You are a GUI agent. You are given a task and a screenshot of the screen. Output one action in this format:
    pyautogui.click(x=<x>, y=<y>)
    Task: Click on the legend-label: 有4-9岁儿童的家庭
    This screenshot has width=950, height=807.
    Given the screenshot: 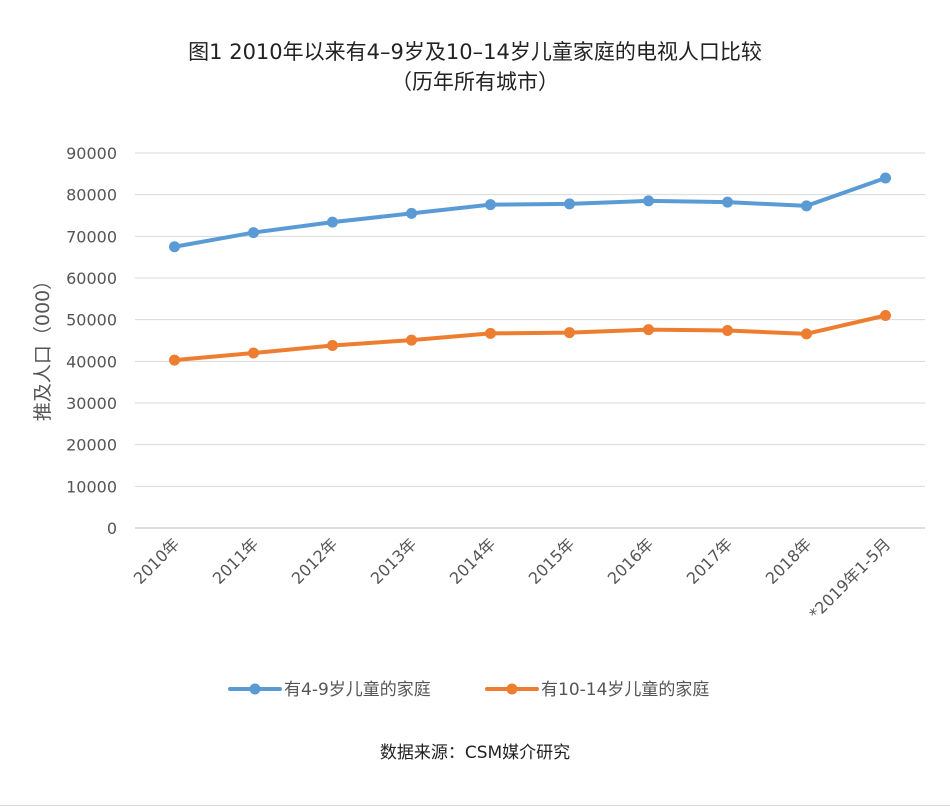 What is the action you would take?
    pyautogui.click(x=357, y=690)
    